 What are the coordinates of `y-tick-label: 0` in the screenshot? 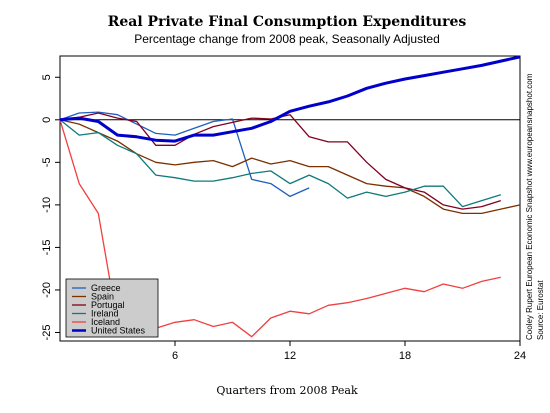 It's located at (47, 120).